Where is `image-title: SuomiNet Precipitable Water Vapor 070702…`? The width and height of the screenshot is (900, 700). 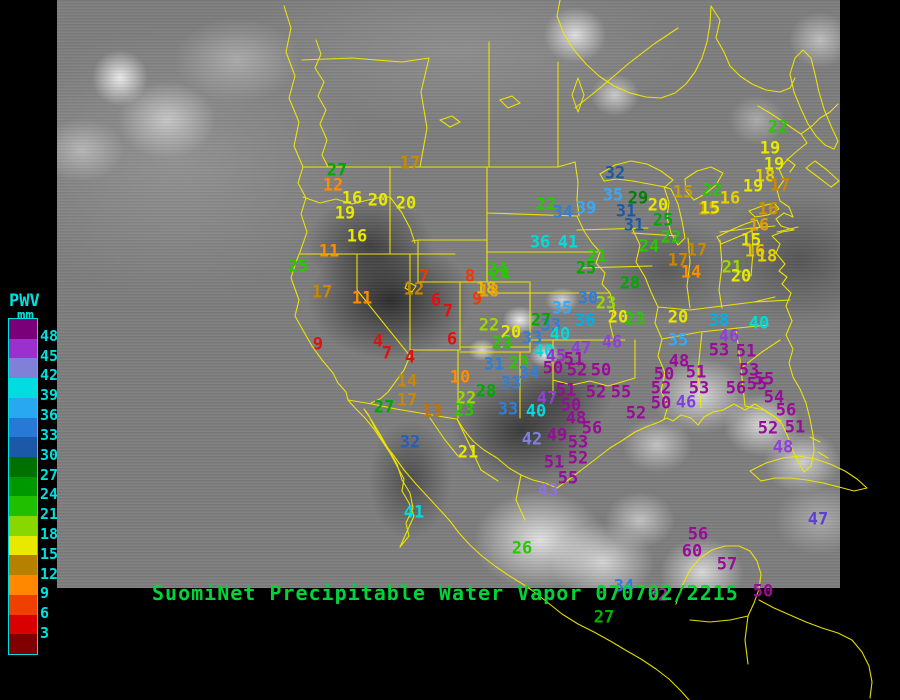 image-title: SuomiNet Precipitable Water Vapor 070702… is located at coordinates (445, 593).